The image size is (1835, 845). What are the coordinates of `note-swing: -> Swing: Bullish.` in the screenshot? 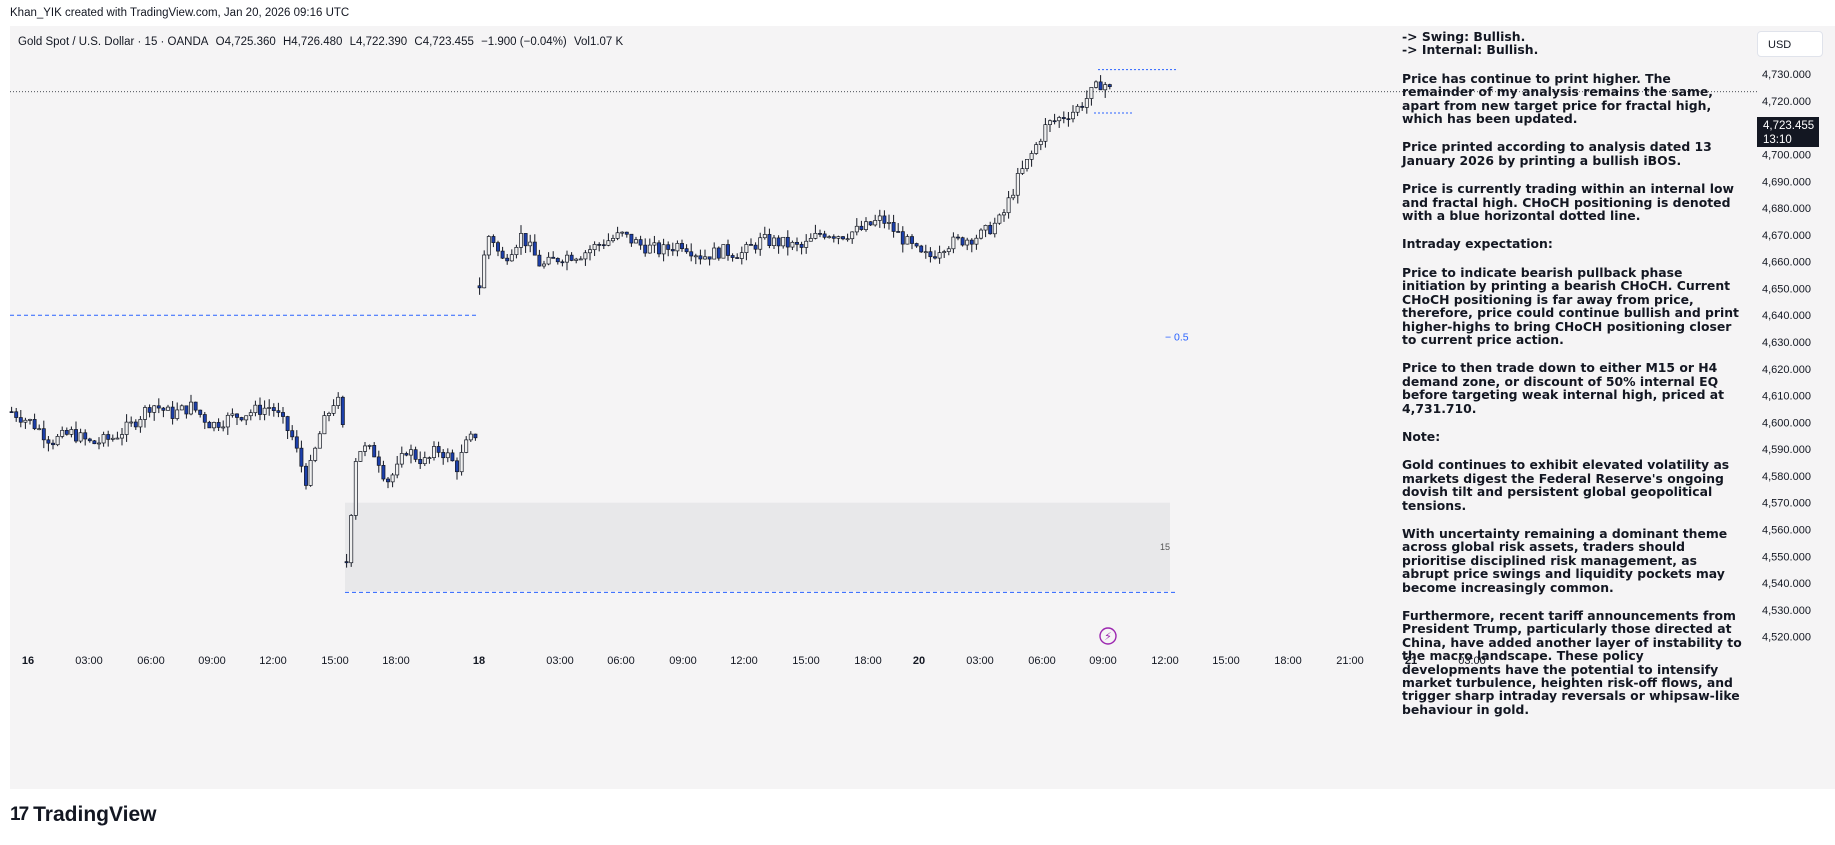 It's located at (1464, 36).